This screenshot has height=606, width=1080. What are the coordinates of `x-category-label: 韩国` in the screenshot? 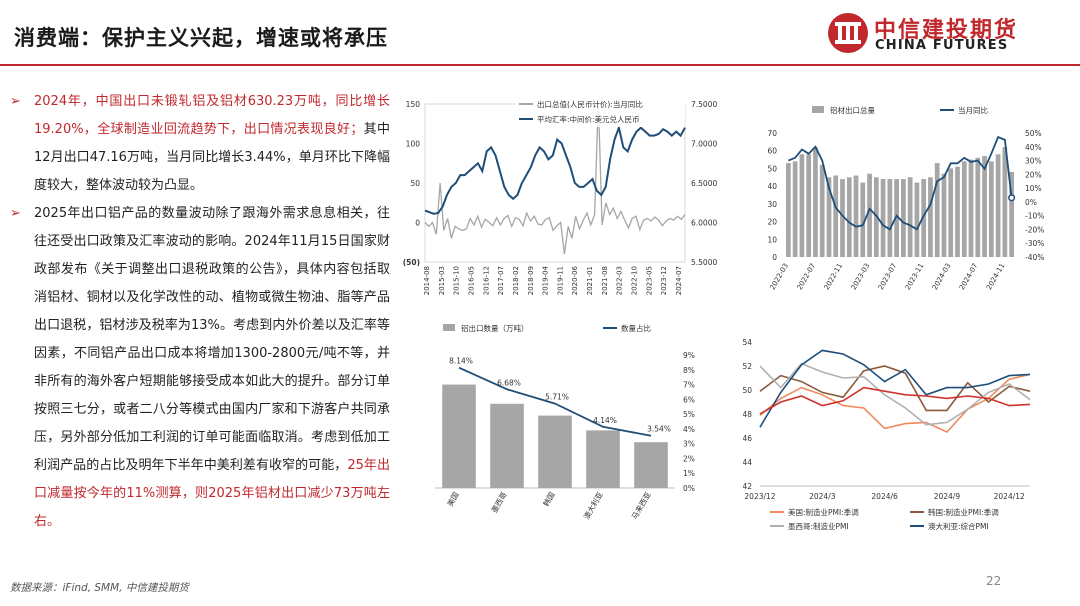 It's located at (549, 499).